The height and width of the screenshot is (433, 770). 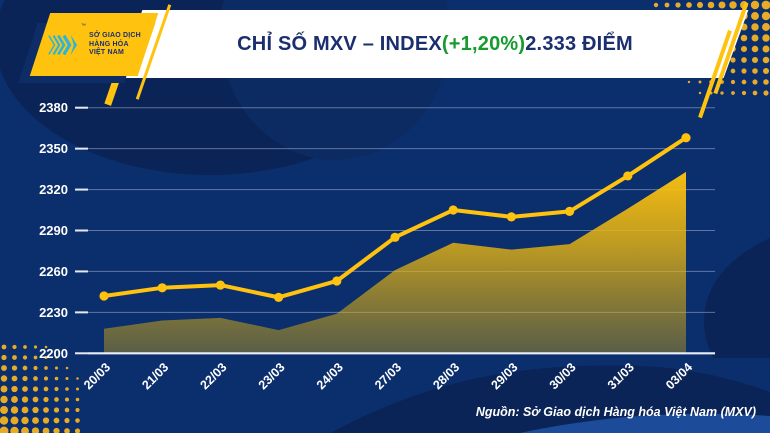 What do you see at coordinates (81, 230) in the screenshot?
I see `y-axis-ticks` at bounding box center [81, 230].